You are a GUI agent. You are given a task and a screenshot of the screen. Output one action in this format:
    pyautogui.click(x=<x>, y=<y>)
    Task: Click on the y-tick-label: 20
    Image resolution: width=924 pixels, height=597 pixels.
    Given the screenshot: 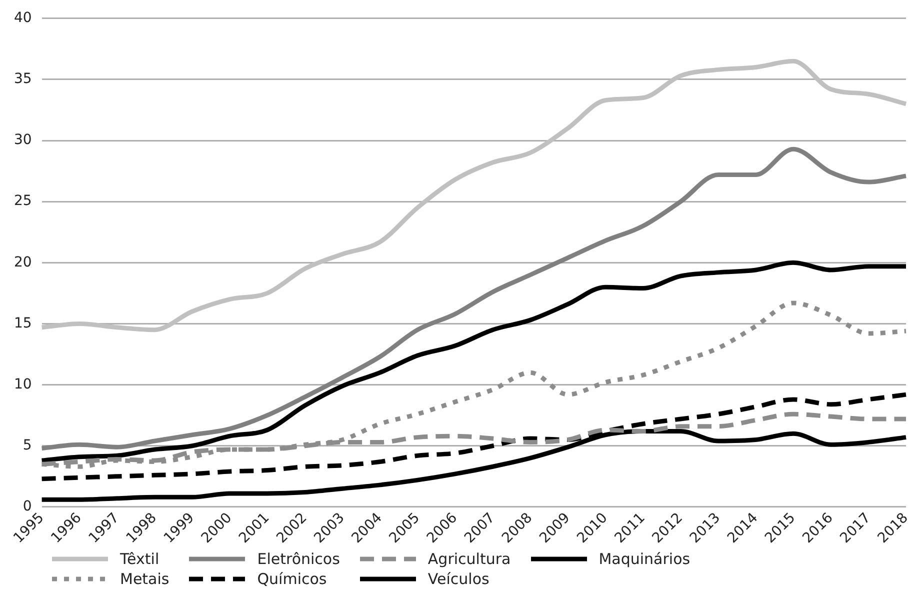 What is the action you would take?
    pyautogui.click(x=23, y=262)
    